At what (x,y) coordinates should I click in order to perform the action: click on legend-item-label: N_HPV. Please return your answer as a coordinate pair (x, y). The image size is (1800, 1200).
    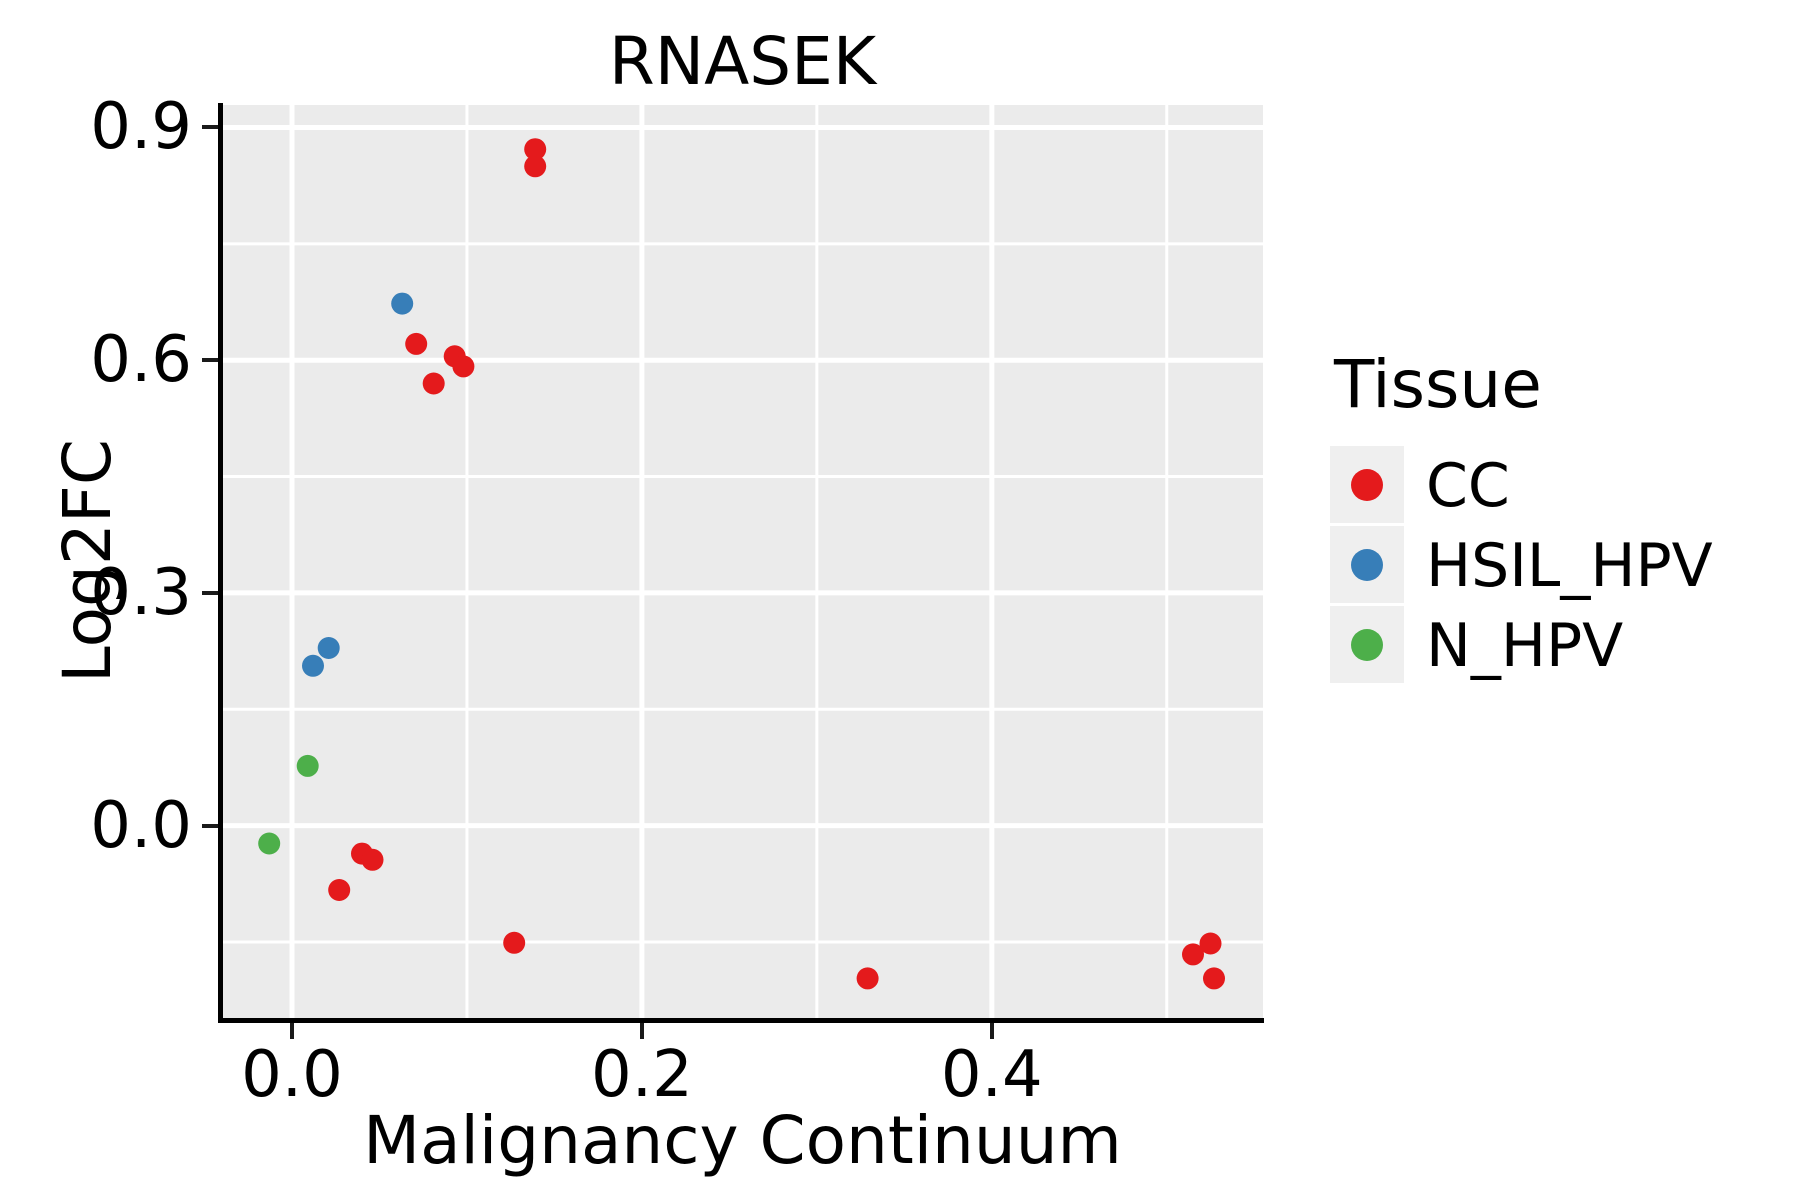
    Looking at the image, I should click on (1525, 646).